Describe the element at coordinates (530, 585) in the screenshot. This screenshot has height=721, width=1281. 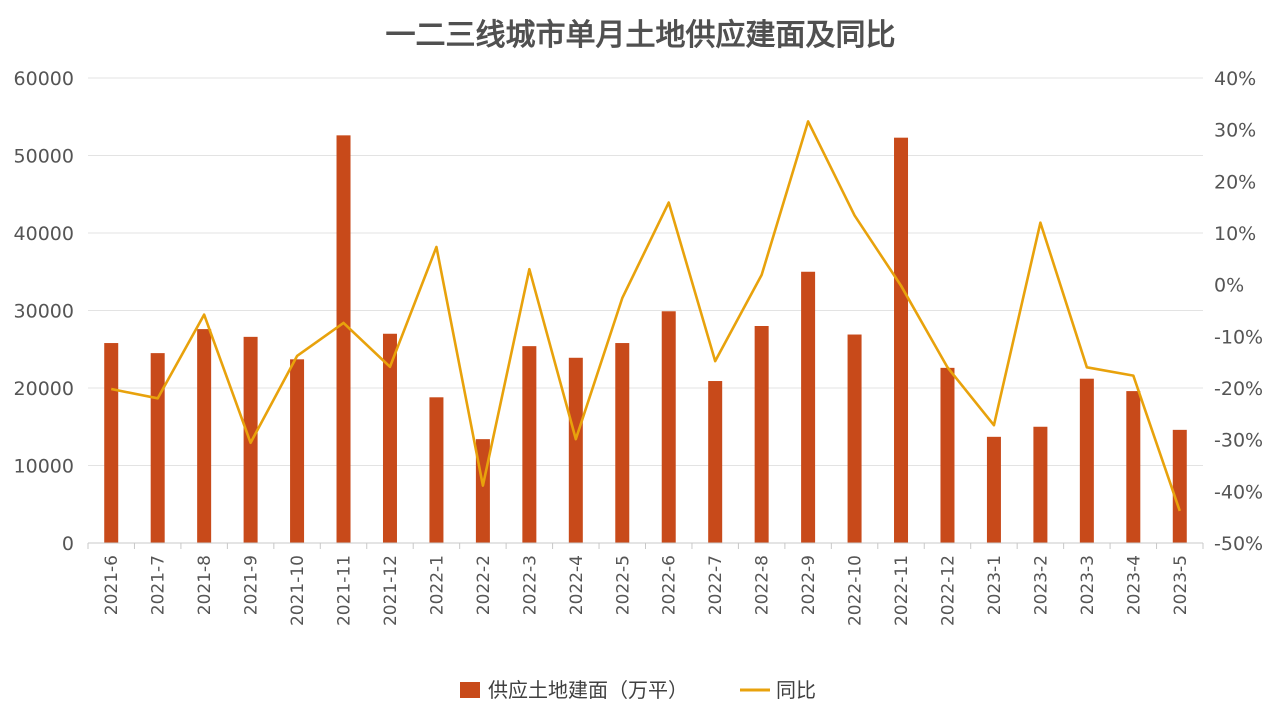
I see `x-tick-label: 2022-3` at that location.